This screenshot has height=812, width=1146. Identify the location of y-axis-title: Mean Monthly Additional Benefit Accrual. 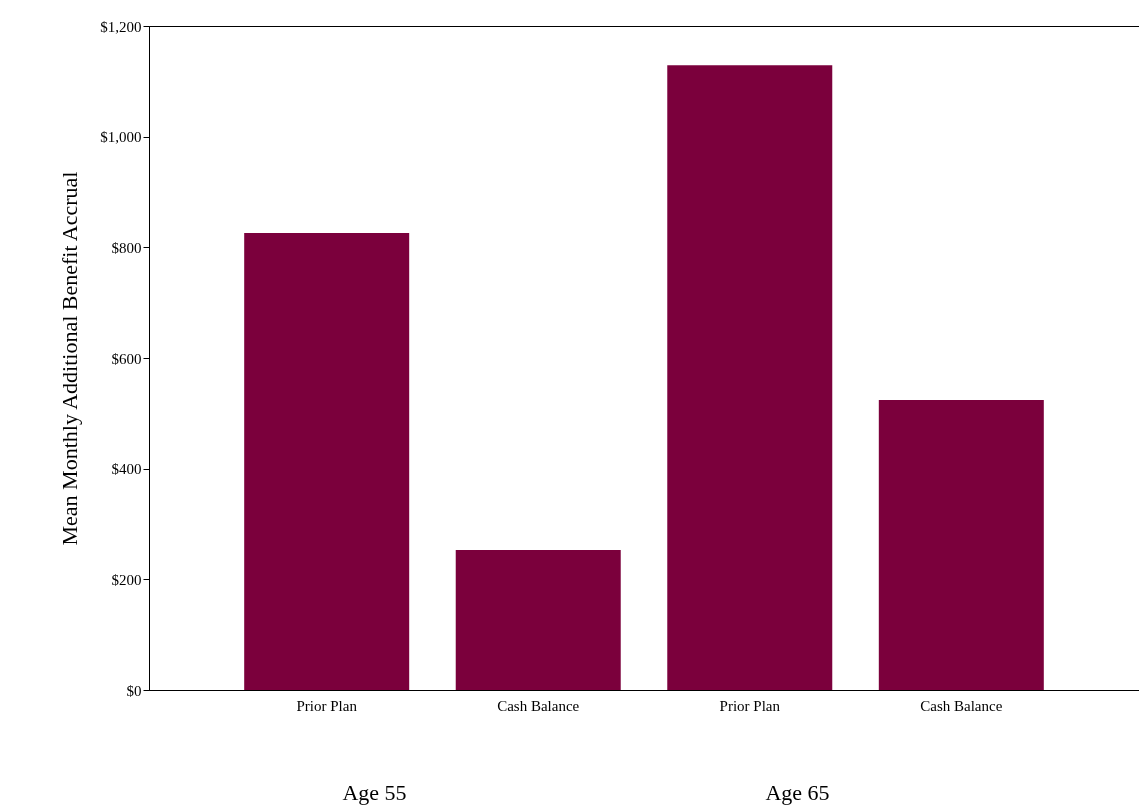
(70, 358).